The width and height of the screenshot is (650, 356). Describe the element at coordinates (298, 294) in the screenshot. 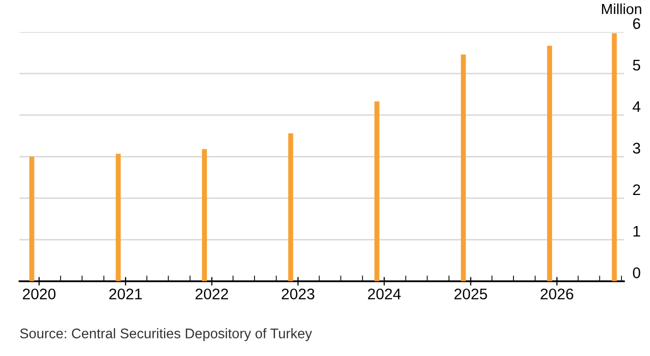

I see `x-tick-label: 2023` at that location.